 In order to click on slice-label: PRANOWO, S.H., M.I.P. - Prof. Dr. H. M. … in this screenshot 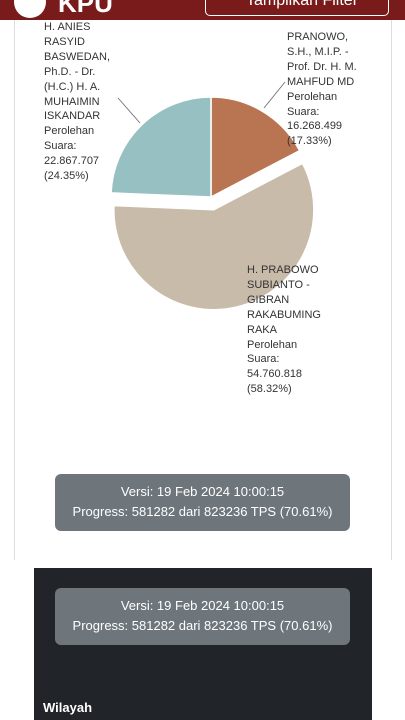, I will do `click(322, 89)`.